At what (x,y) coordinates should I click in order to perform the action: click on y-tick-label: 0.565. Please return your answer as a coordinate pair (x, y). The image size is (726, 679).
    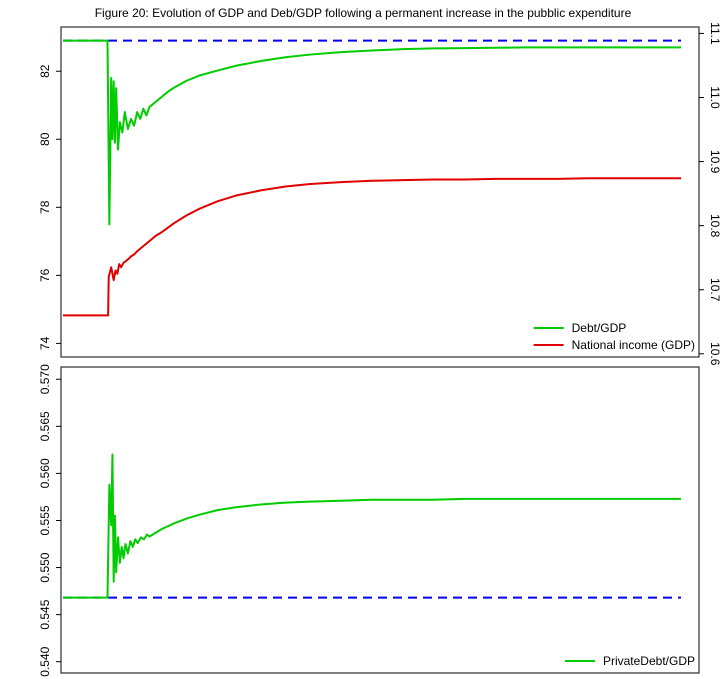
    Looking at the image, I should click on (45, 426).